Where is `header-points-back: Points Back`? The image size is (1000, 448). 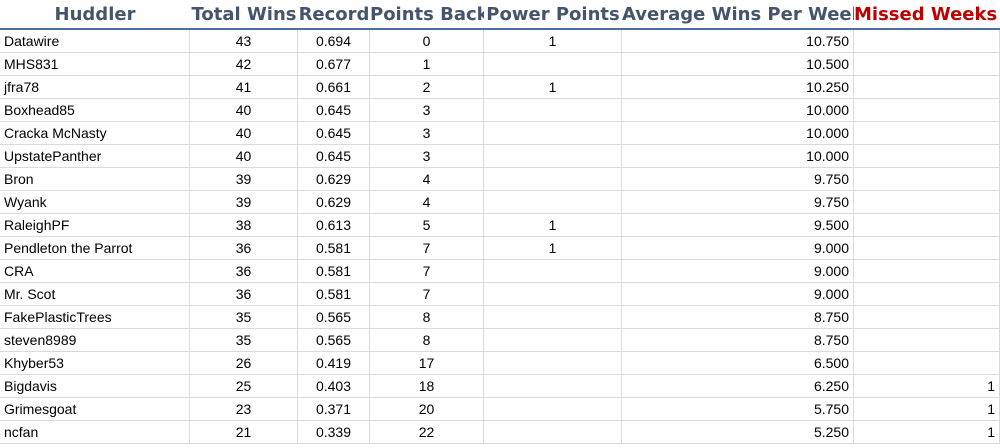 header-points-back: Points Back is located at coordinates (427, 14).